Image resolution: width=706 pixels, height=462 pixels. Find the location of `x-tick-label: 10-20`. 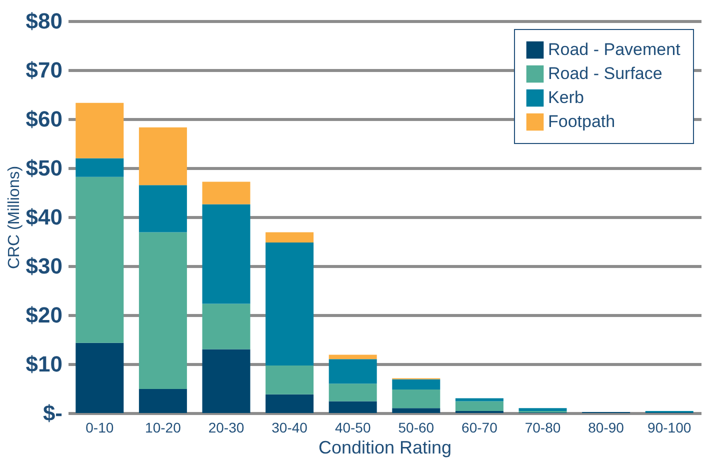

x-tick-label: 10-20 is located at coordinates (163, 428).